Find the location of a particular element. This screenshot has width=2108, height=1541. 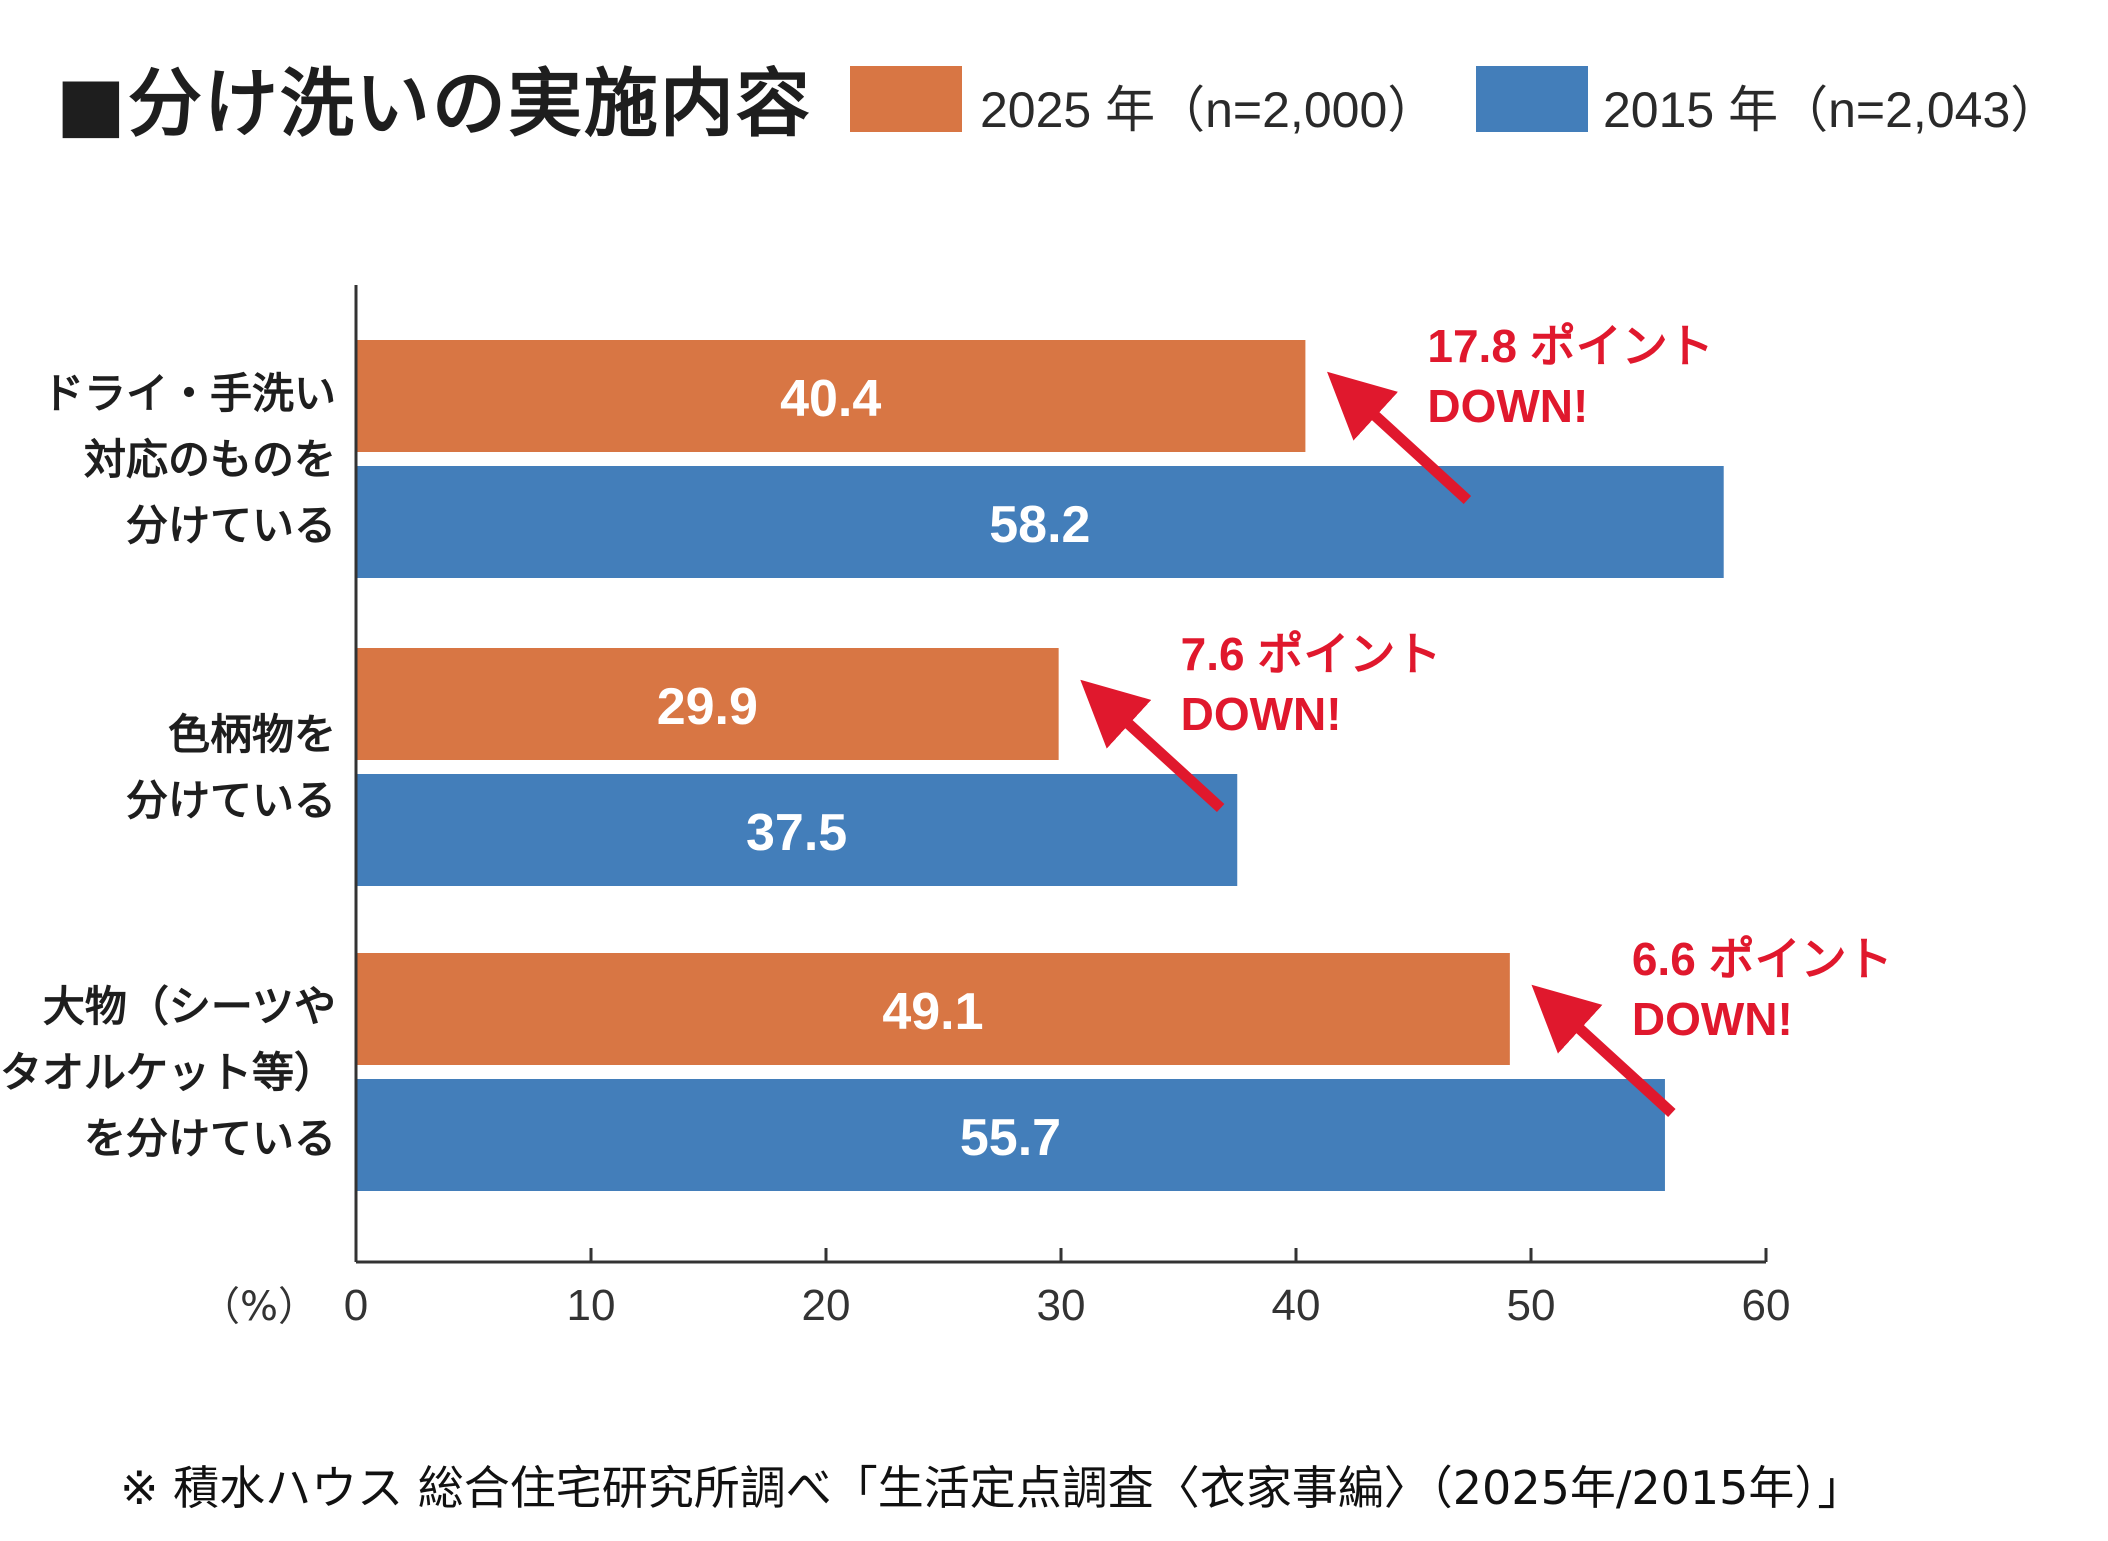

value-label-2015-cat0: 58.2 is located at coordinates (1039, 525).